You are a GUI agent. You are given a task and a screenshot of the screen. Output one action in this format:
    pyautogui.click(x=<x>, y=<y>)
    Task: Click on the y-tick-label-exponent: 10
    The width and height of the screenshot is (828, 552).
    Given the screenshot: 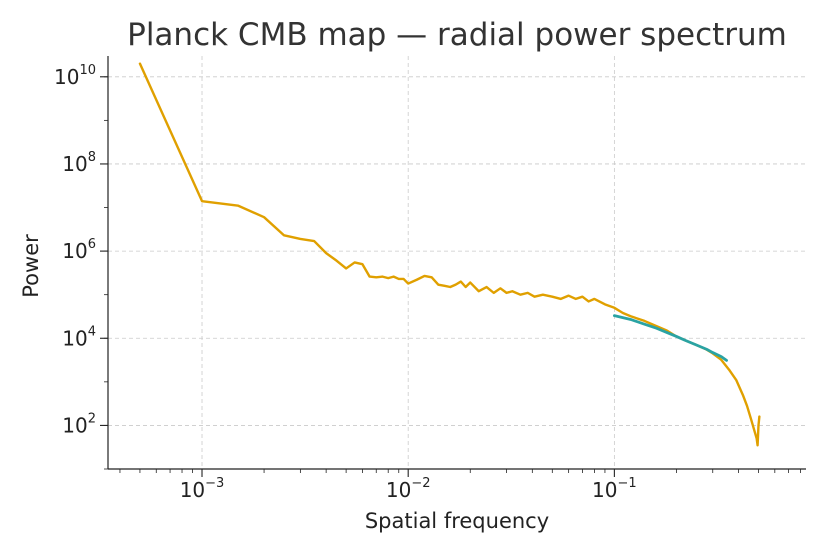 What is the action you would take?
    pyautogui.click(x=87, y=70)
    